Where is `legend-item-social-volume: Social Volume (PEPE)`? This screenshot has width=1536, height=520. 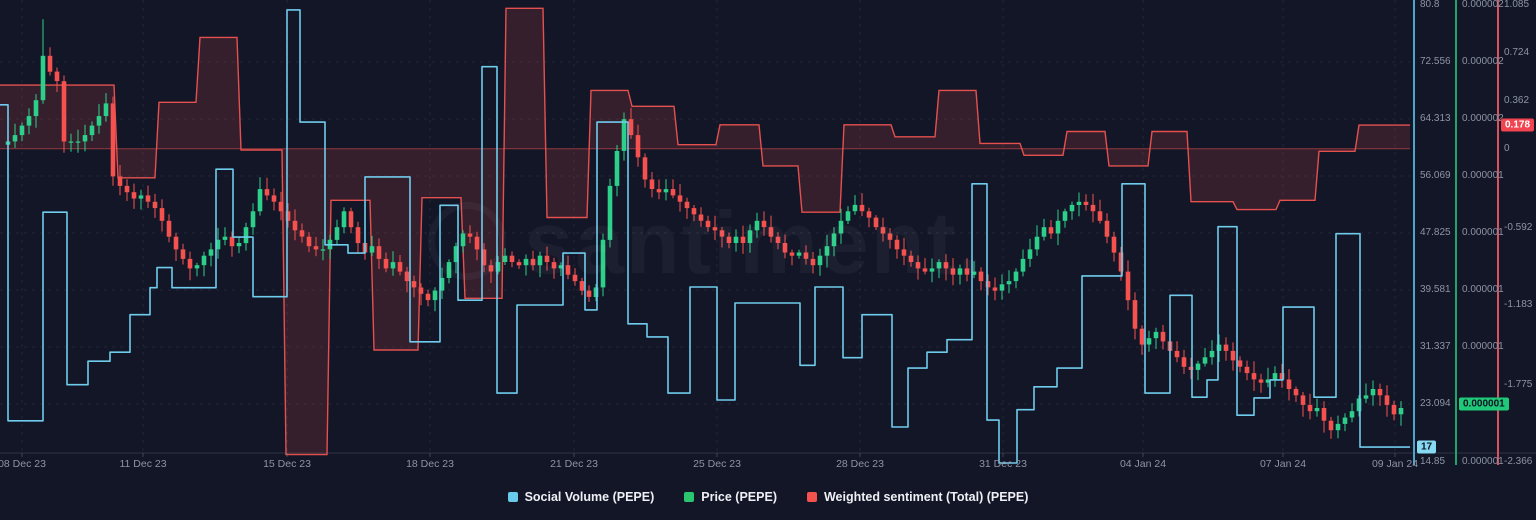
legend-item-social-volume: Social Volume (PEPE) is located at coordinates (581, 497).